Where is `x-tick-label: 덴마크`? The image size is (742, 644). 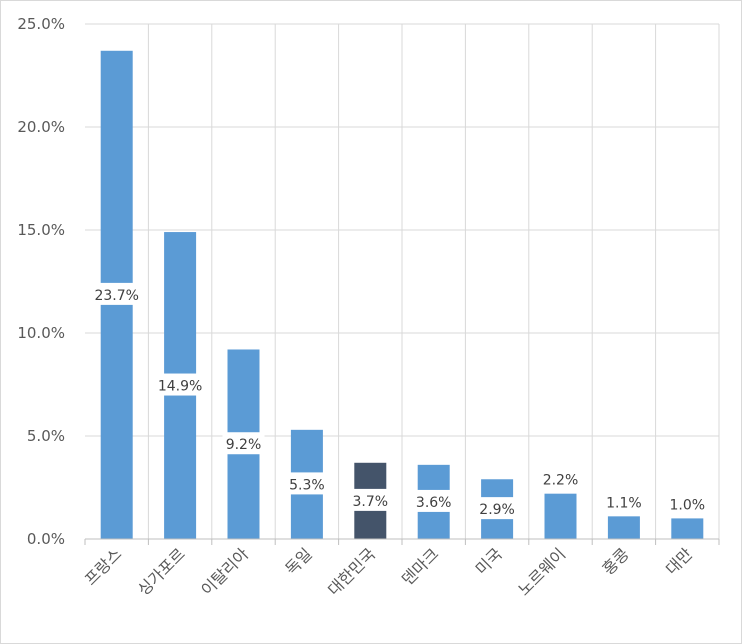
x-tick-label: 덴마크 is located at coordinates (420, 566).